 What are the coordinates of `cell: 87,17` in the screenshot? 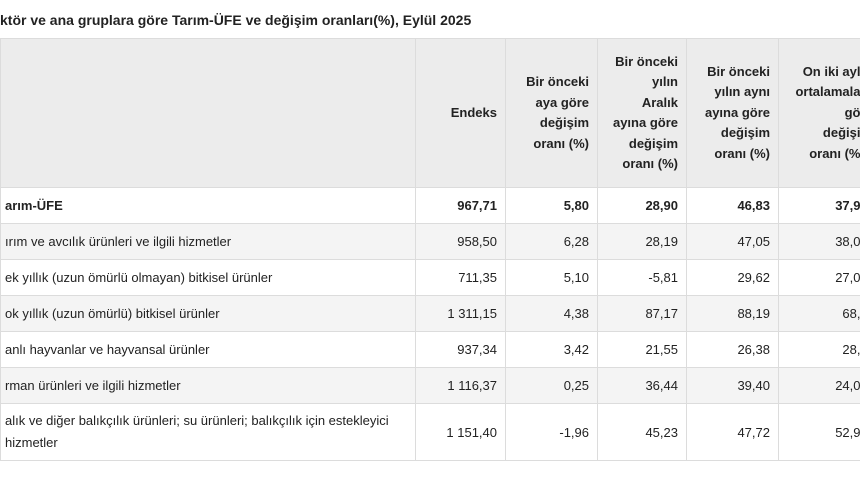 It's located at (642, 313).